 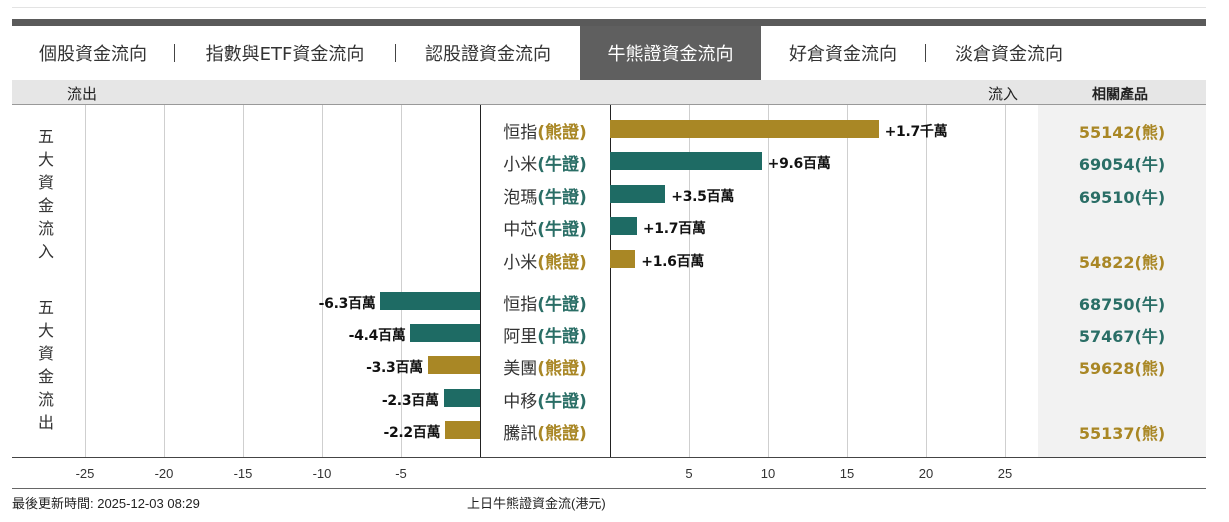 I want to click on flow-value-label: +3.5百萬, so click(x=703, y=197).